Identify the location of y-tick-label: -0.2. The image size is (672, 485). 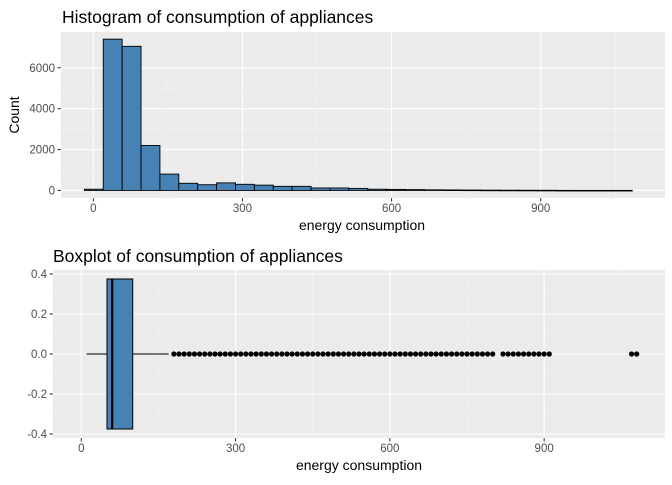
(37, 395).